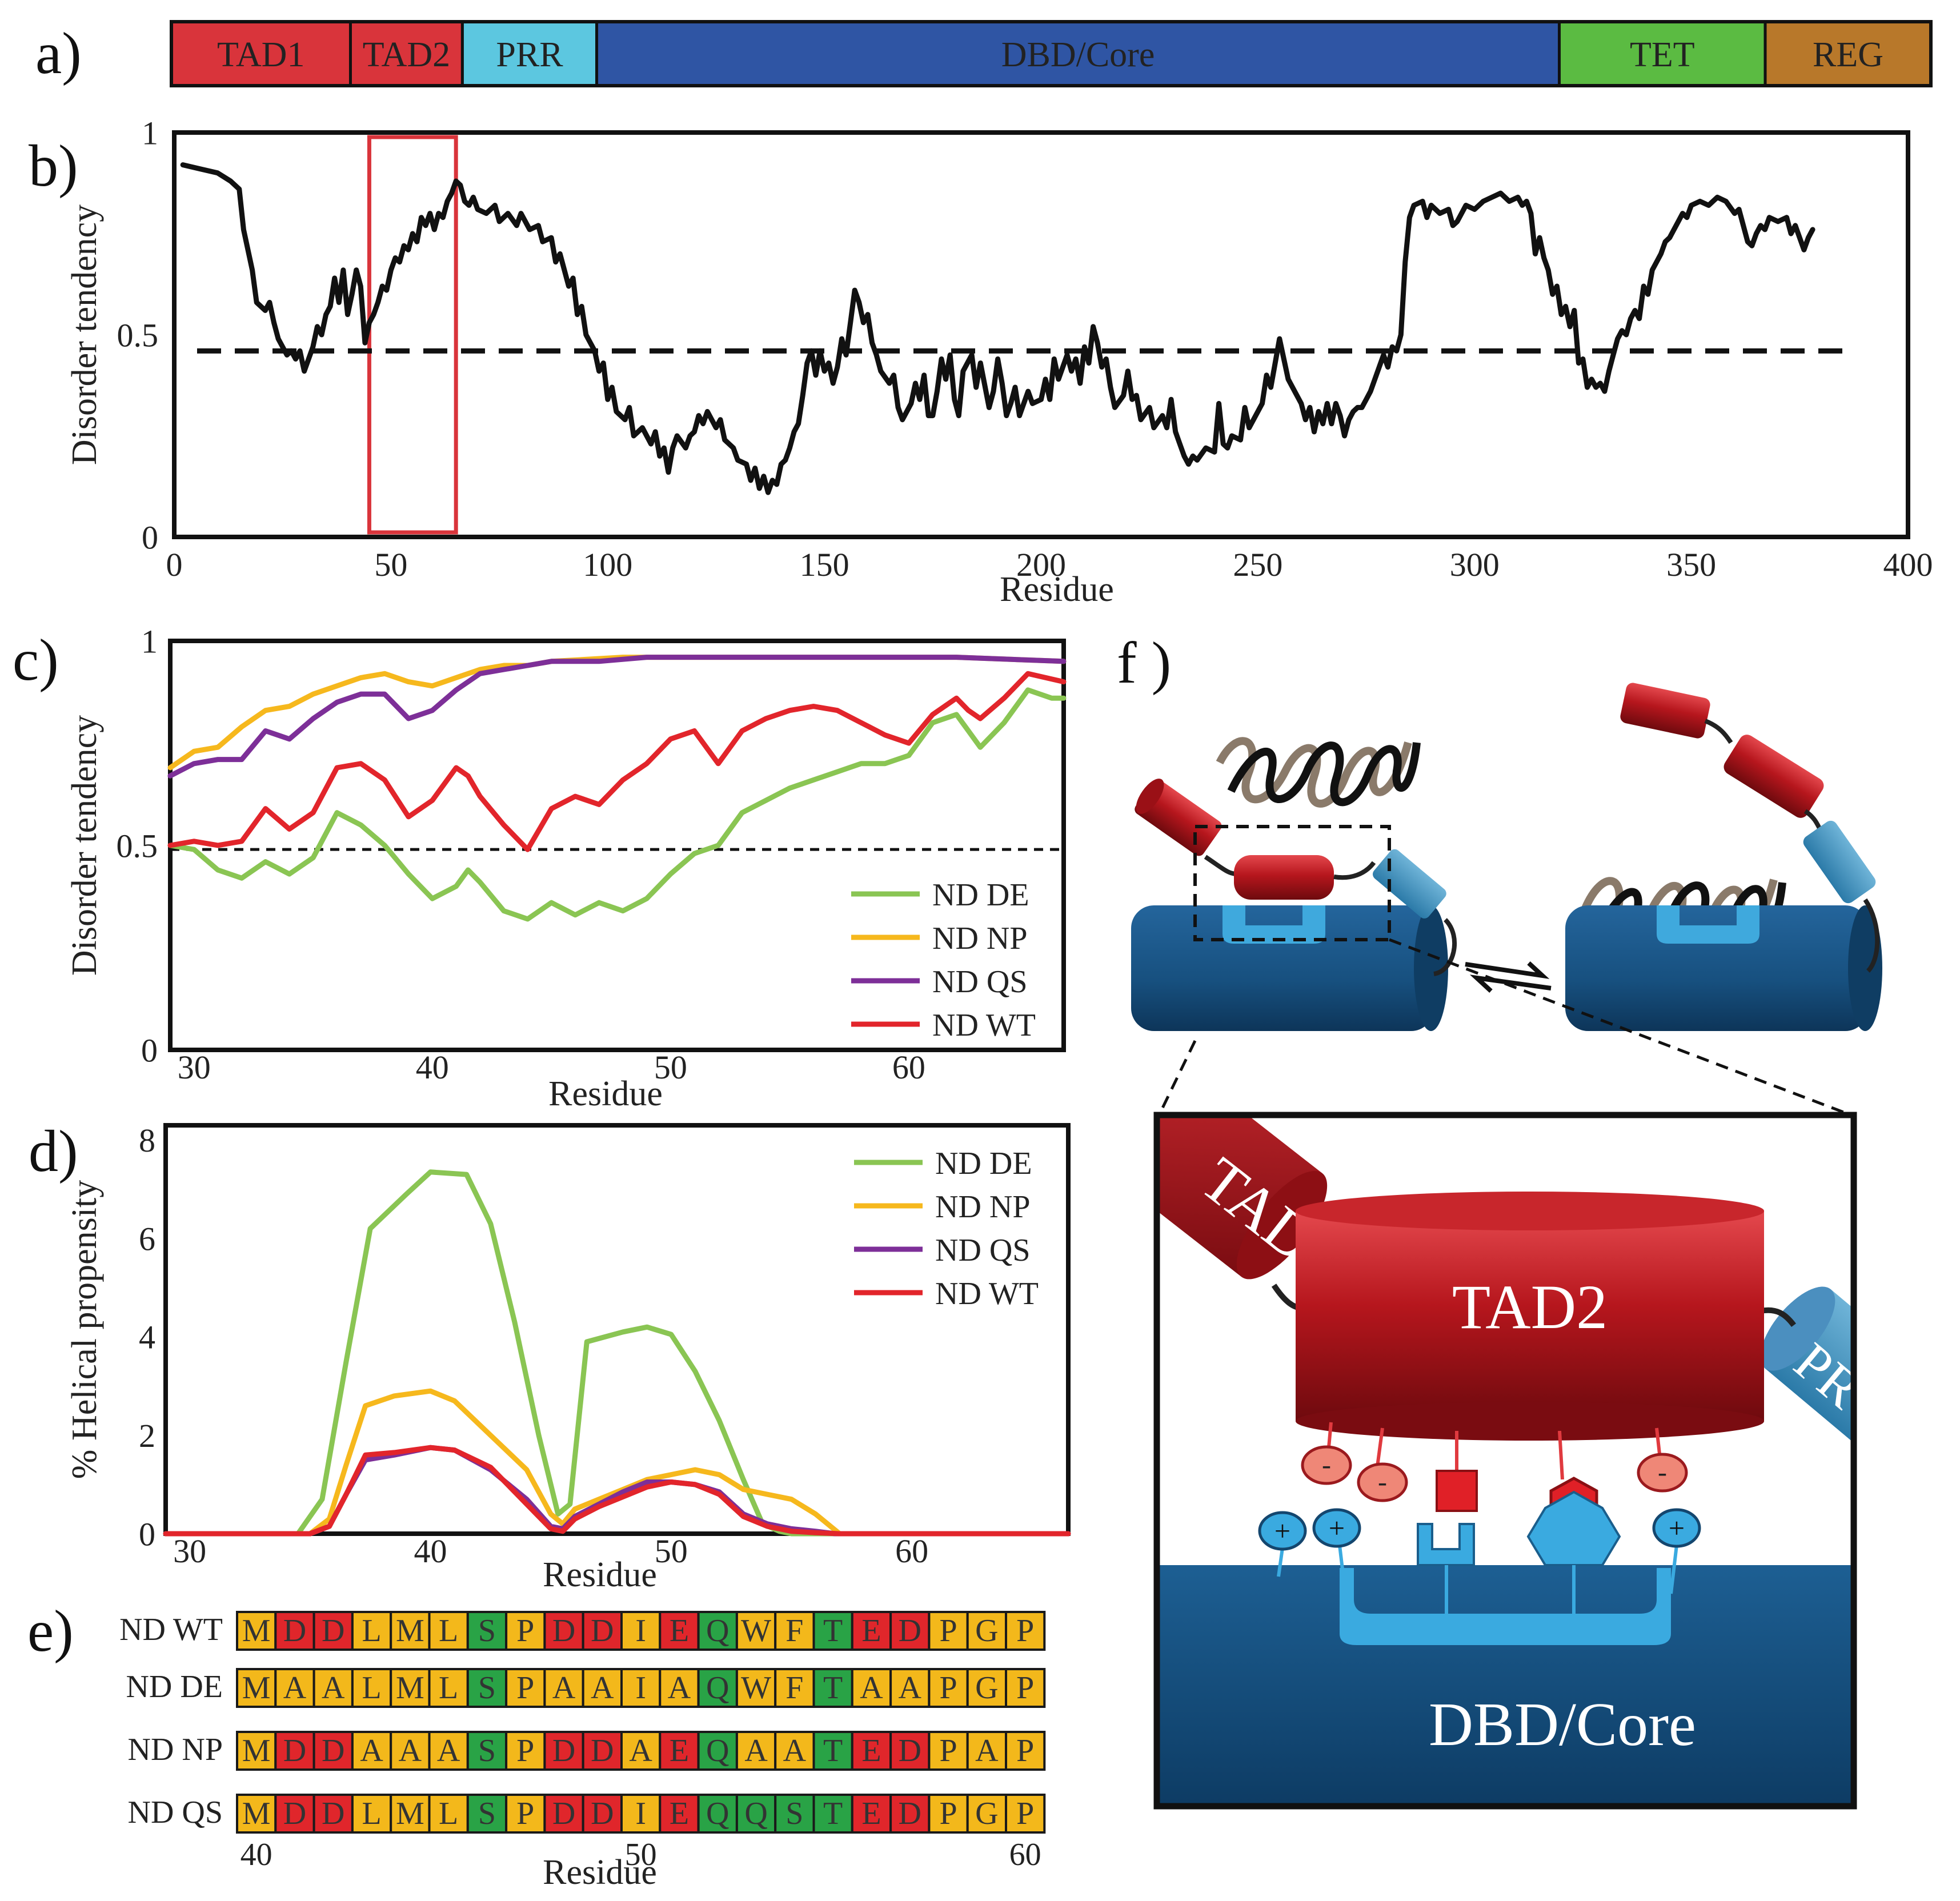 The width and height of the screenshot is (1960, 1901). I want to click on core-cylinder-left, so click(1289, 968).